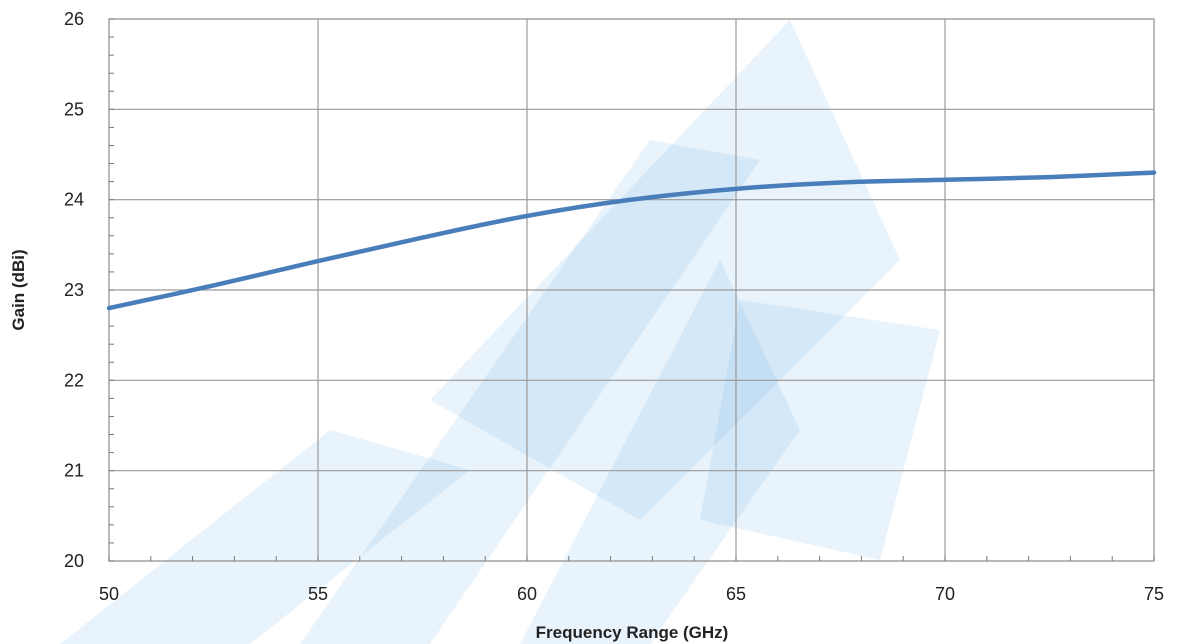  What do you see at coordinates (74, 561) in the screenshot?
I see `y-tick-label: 20` at bounding box center [74, 561].